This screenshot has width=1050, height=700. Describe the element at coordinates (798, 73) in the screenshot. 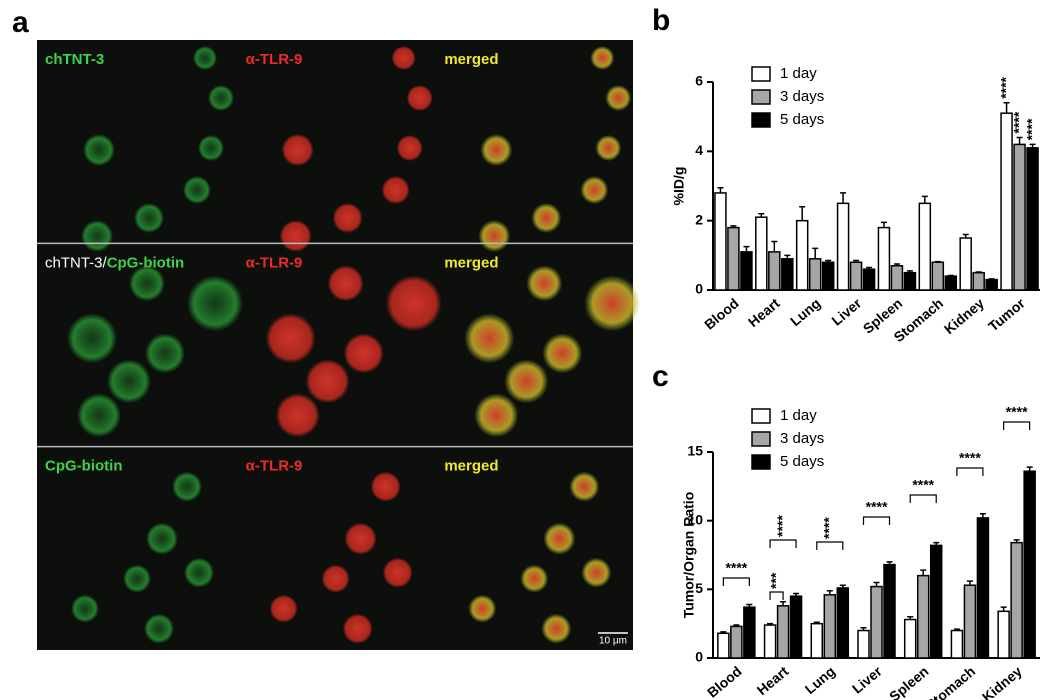

I see `legend-label: 1 day` at that location.